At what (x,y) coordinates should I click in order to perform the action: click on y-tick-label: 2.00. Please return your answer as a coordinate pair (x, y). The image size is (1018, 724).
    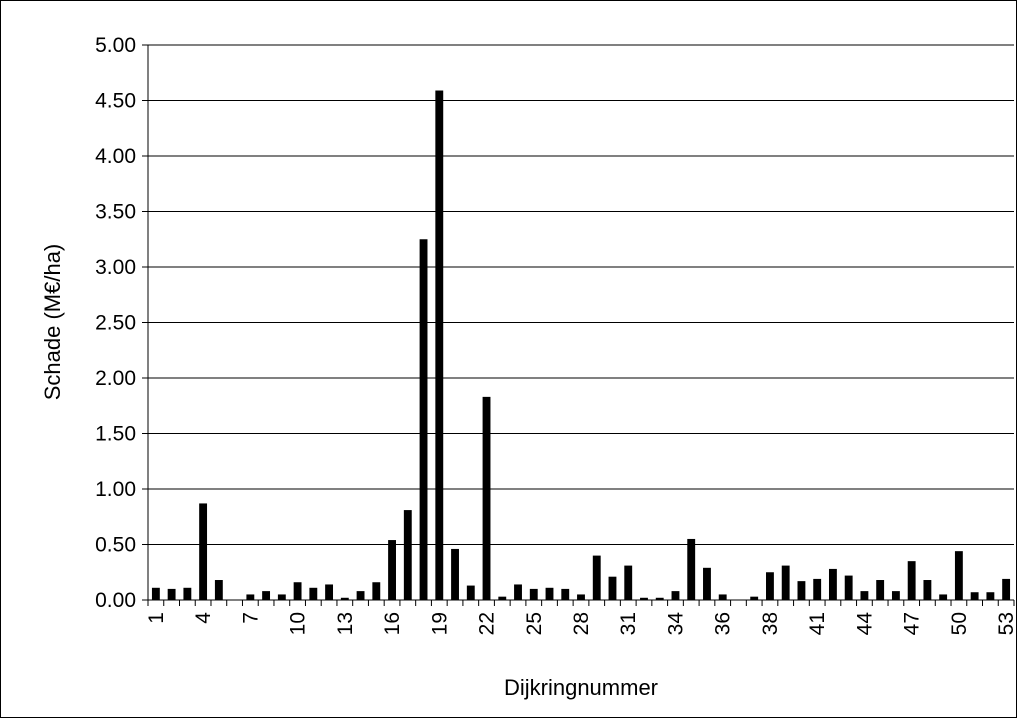
    Looking at the image, I should click on (115, 378).